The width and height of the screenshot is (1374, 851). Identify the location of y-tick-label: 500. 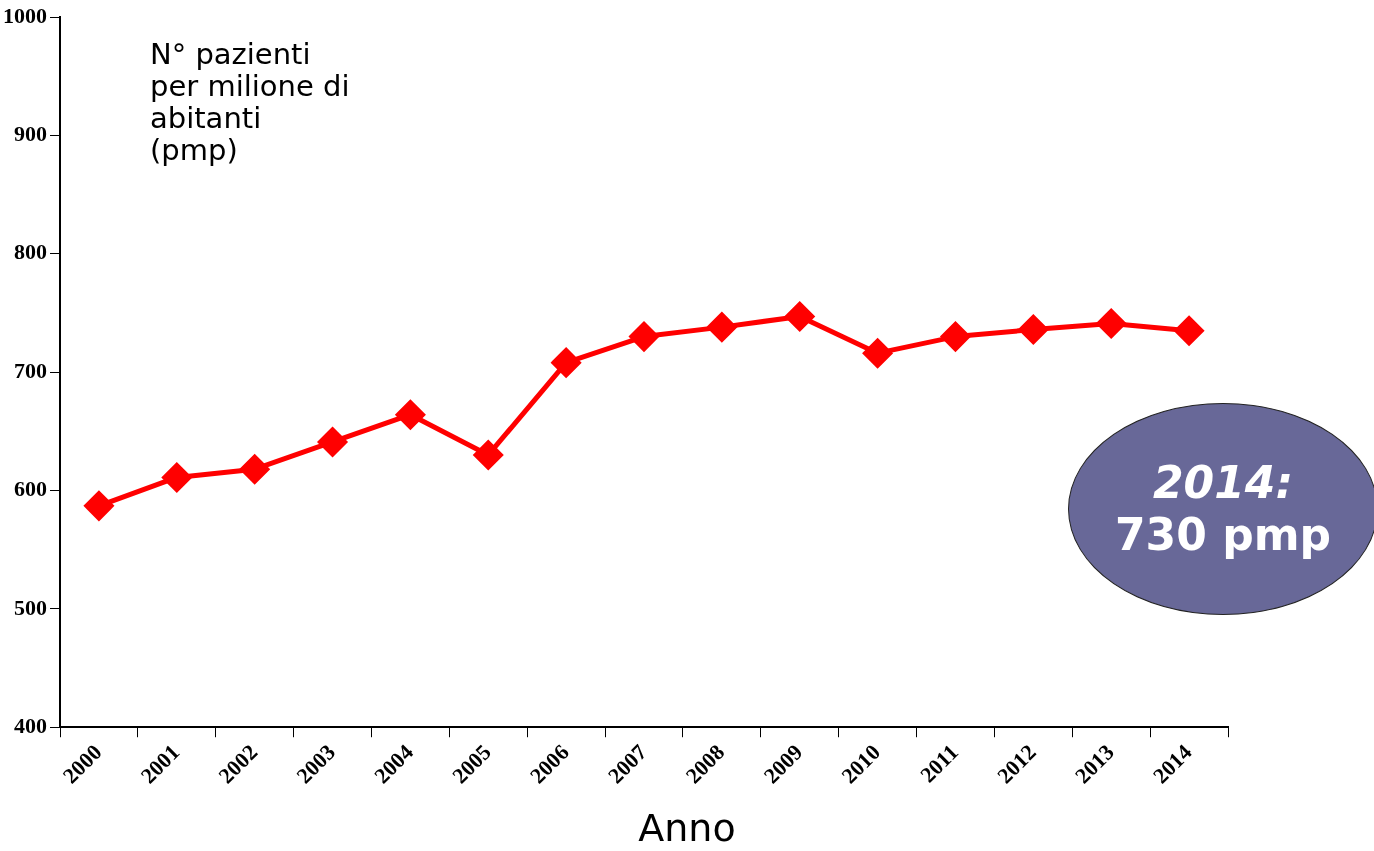
(30, 607).